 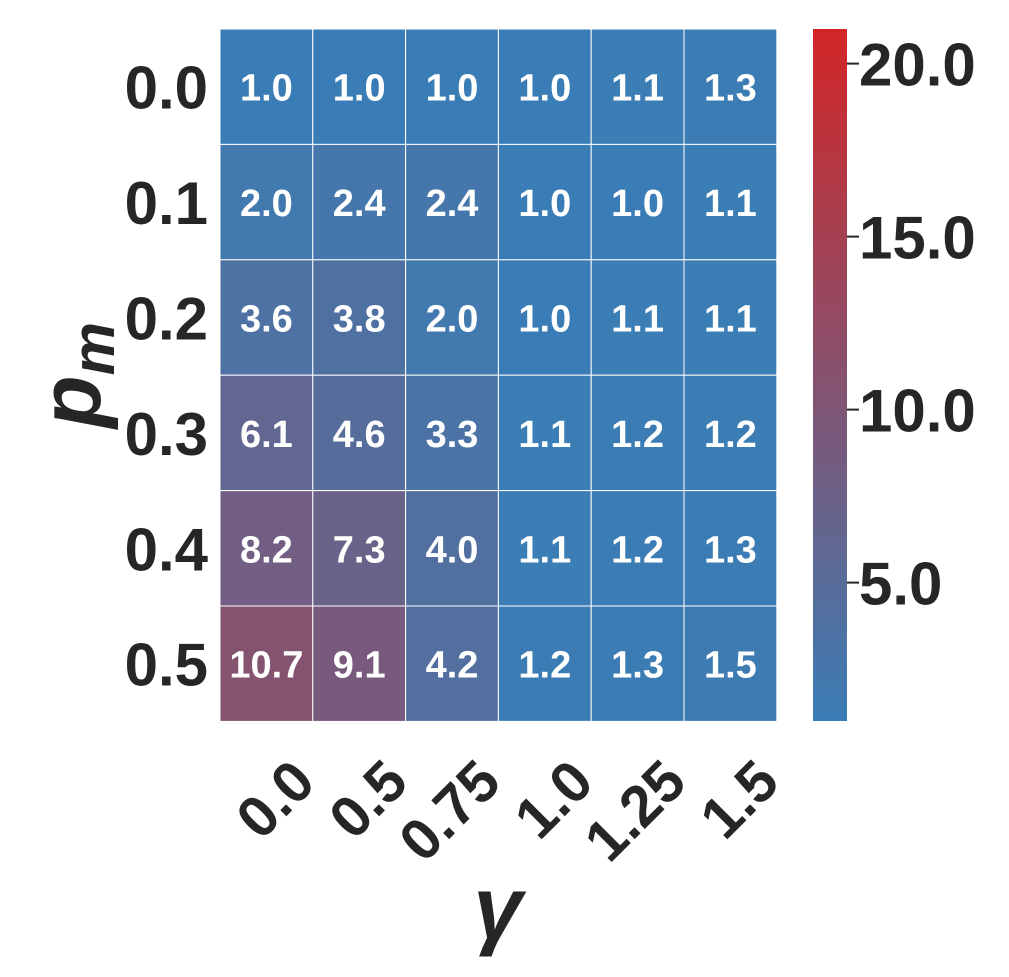 I want to click on heatmap-cell-label: 3.8, so click(x=359, y=320).